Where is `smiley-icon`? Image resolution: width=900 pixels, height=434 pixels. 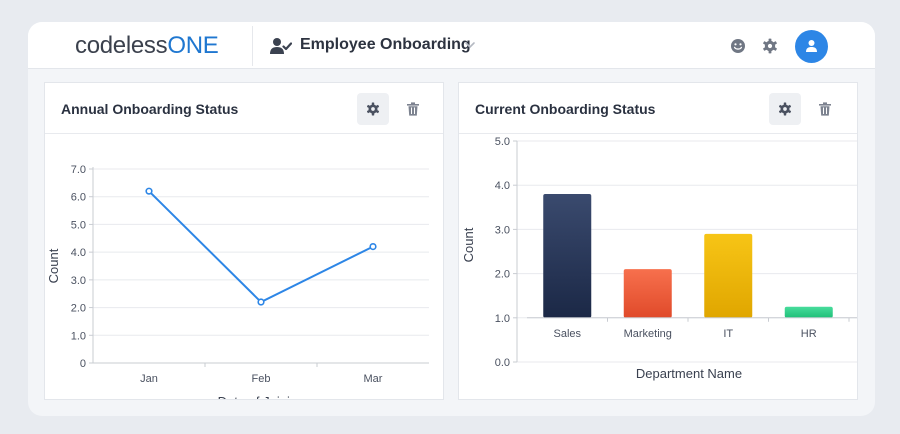 smiley-icon is located at coordinates (738, 46).